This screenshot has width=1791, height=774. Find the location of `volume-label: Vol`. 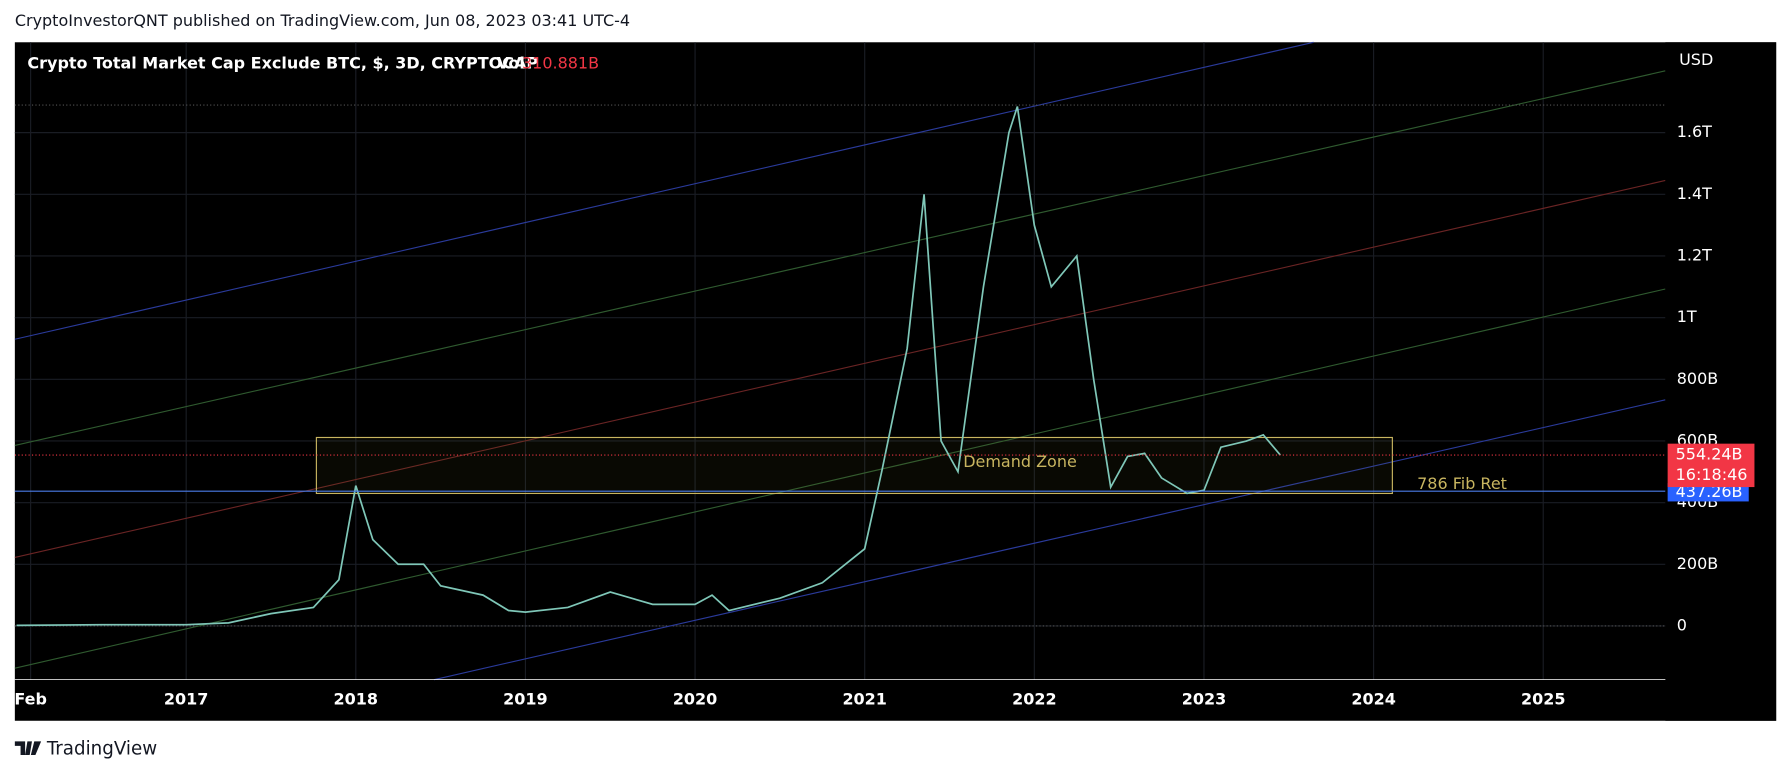

volume-label: Vol is located at coordinates (511, 62).